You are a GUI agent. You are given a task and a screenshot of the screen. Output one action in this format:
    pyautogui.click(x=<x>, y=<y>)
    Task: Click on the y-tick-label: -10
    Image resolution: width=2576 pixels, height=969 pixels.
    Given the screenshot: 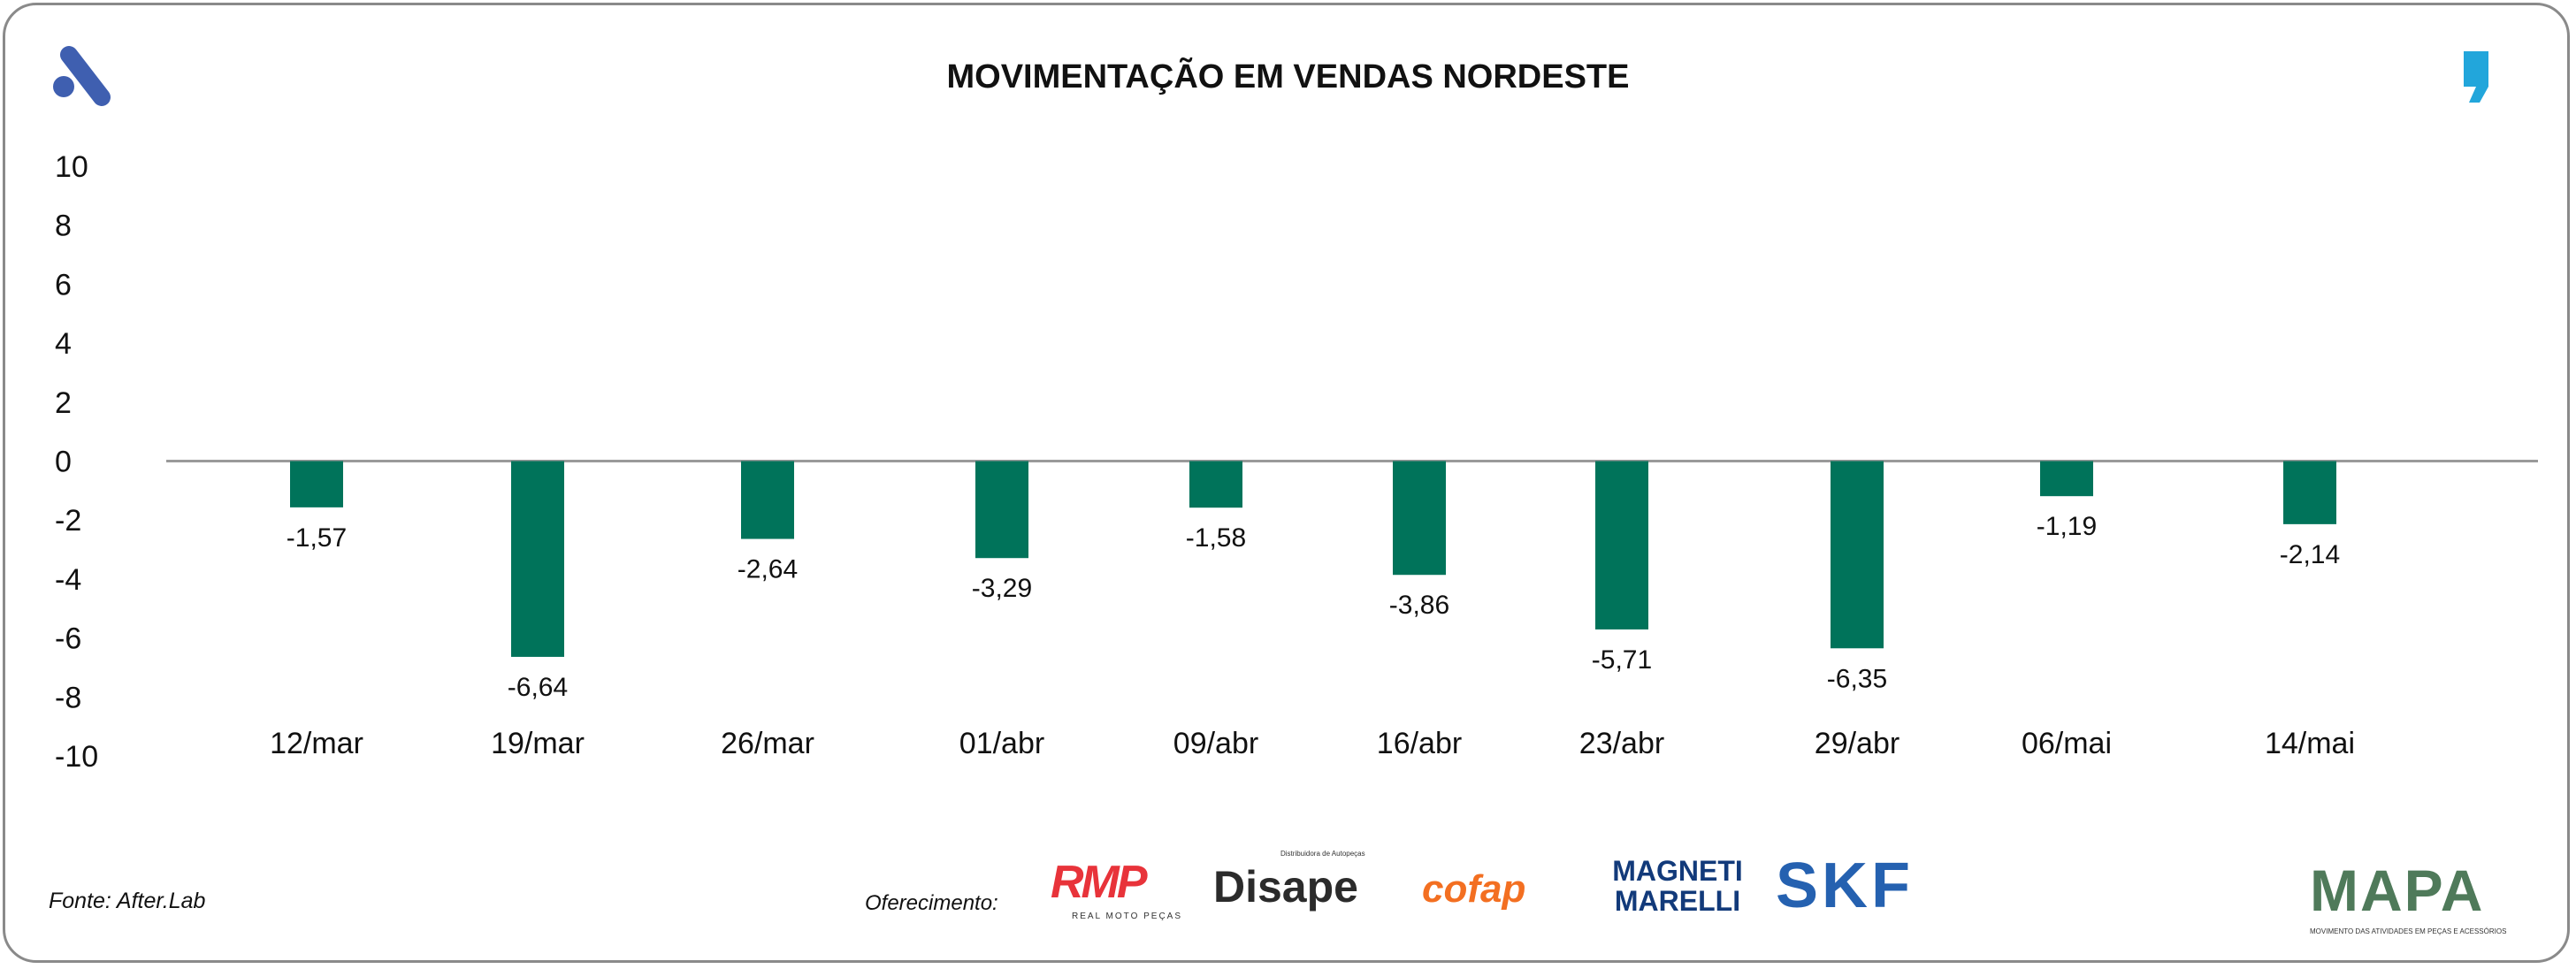 What is the action you would take?
    pyautogui.click(x=76, y=757)
    